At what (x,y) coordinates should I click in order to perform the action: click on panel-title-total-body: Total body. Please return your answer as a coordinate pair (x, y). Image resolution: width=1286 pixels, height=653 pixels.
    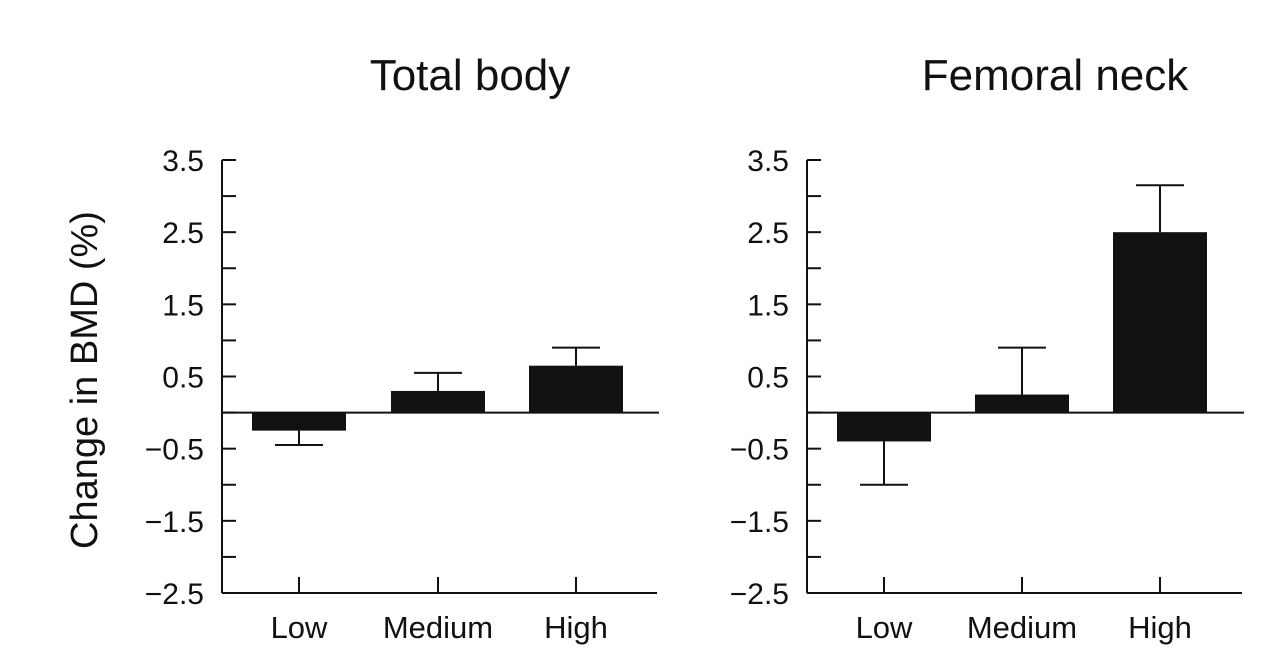
    Looking at the image, I should click on (470, 75).